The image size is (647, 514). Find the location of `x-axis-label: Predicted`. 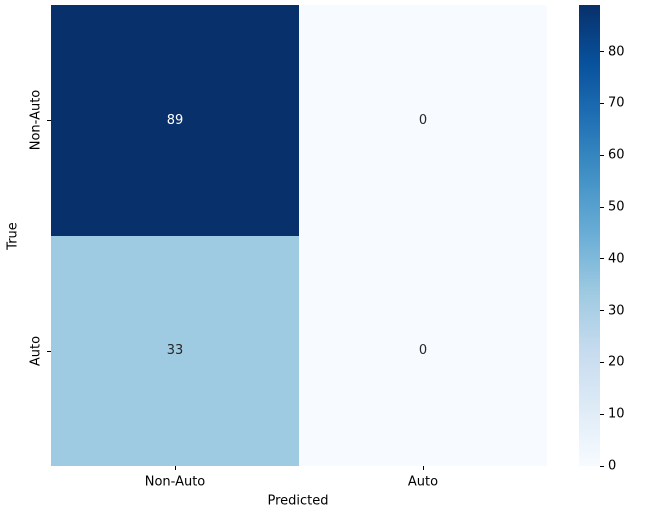

x-axis-label: Predicted is located at coordinates (298, 501).